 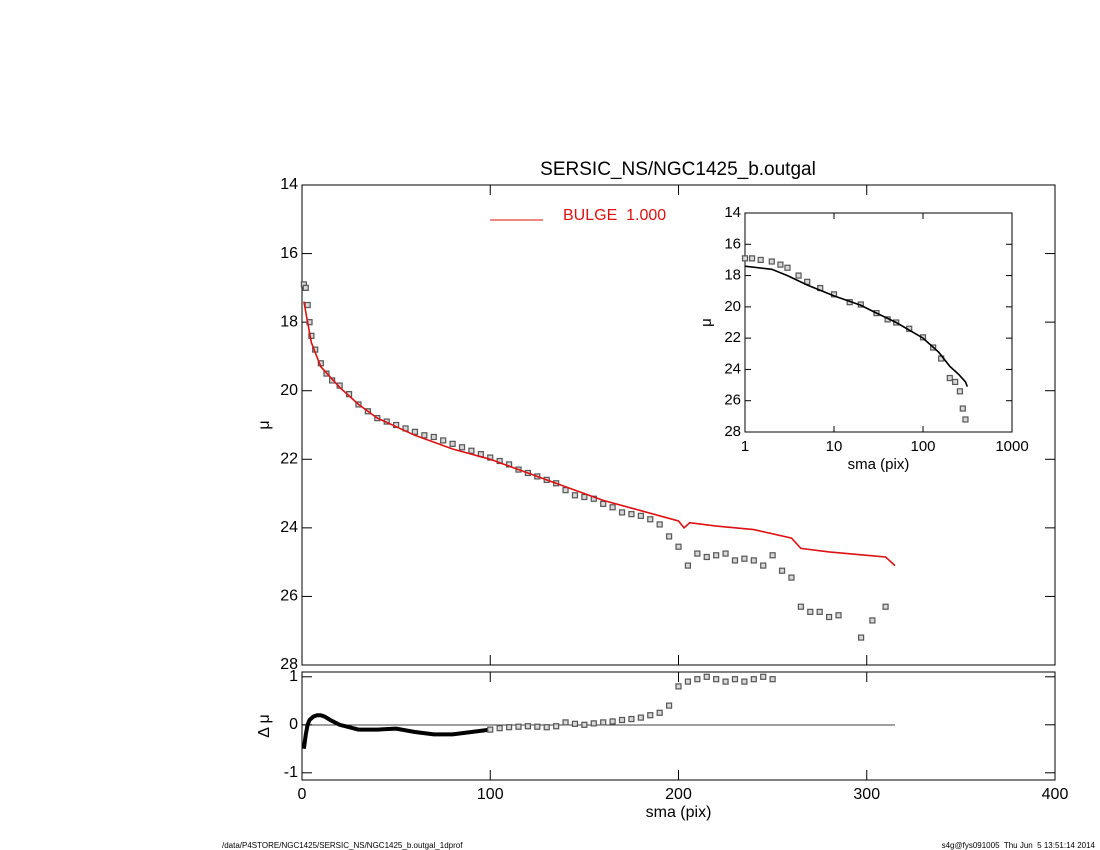 I want to click on x-tick-label: 300, so click(x=866, y=794).